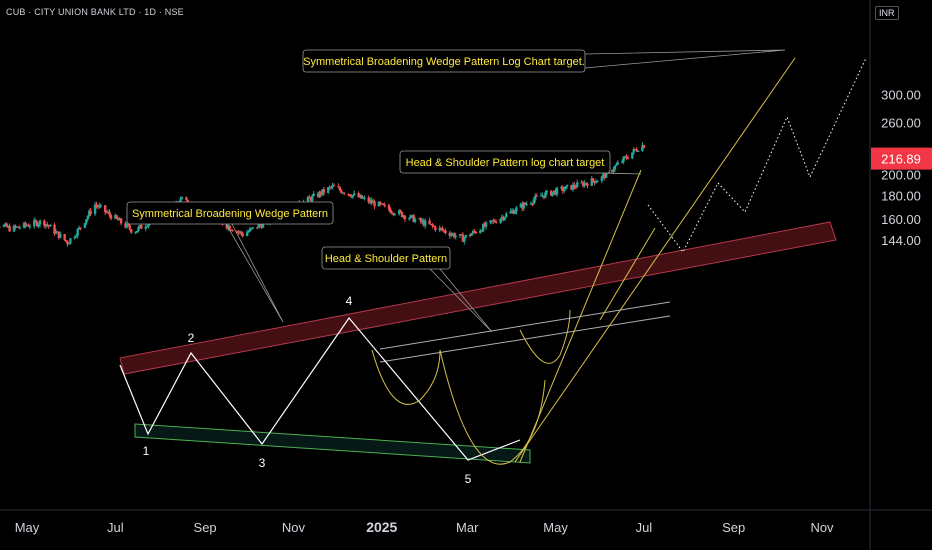 The width and height of the screenshot is (932, 550). Describe the element at coordinates (580, 316) in the screenshot. I see `hs-target-line` at that location.